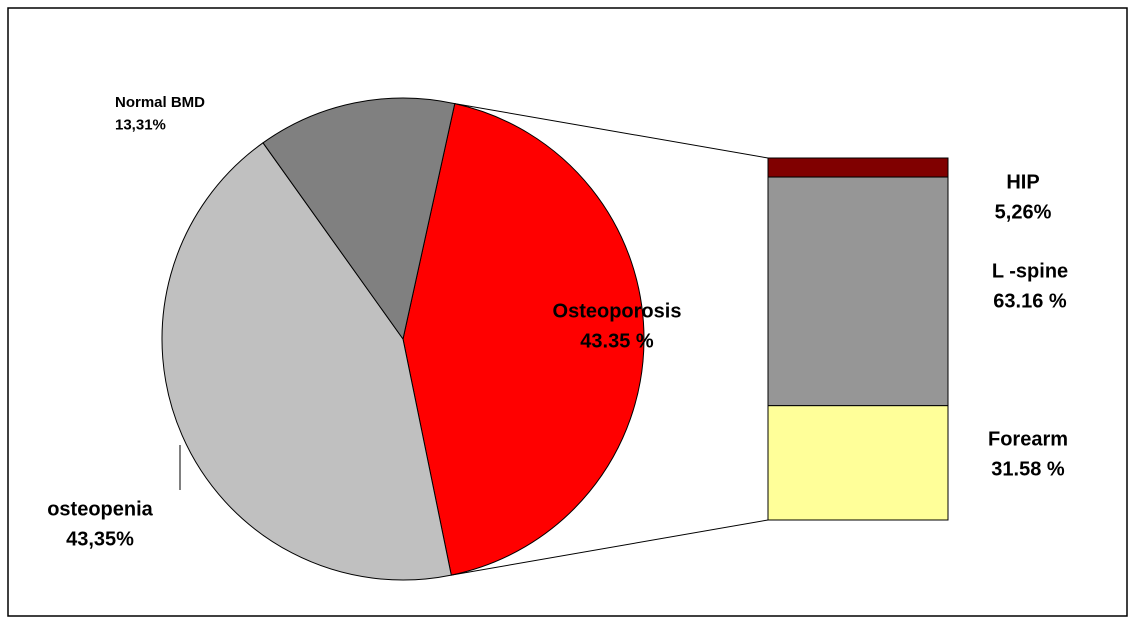  Describe the element at coordinates (1030, 271) in the screenshot. I see `segment-label: L -spine` at that location.